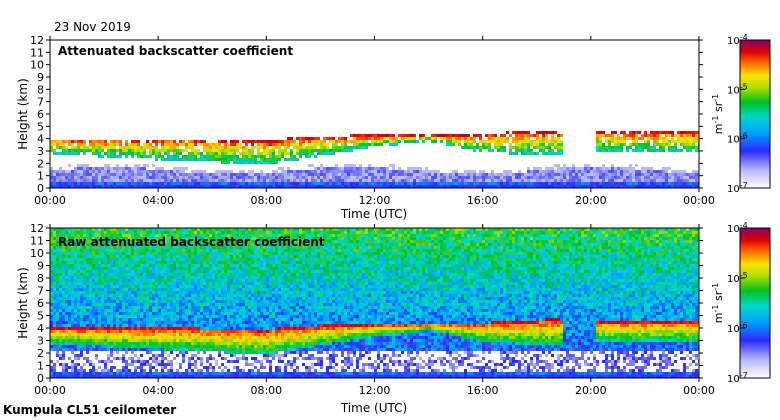  I want to click on instrument-label: Kumpula CL51 ceilometer, so click(89, 410).